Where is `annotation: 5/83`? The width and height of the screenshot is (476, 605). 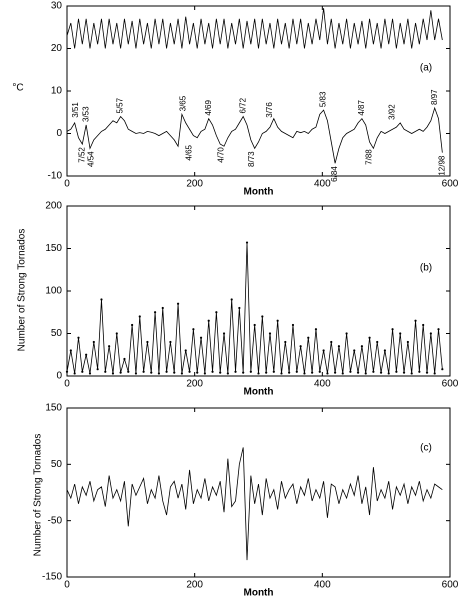
annotation: 5/83 is located at coordinates (323, 99).